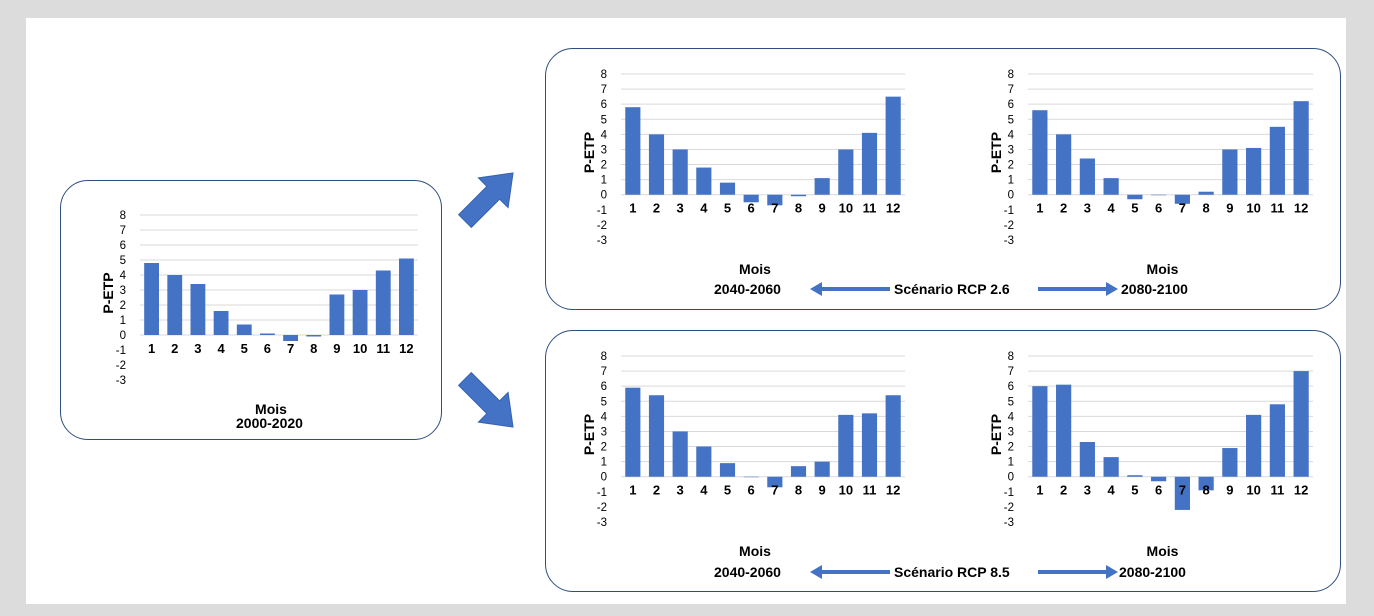 The image size is (1374, 616). I want to click on scenario-label-rcp26: Scénario RCP 2.6, so click(952, 289).